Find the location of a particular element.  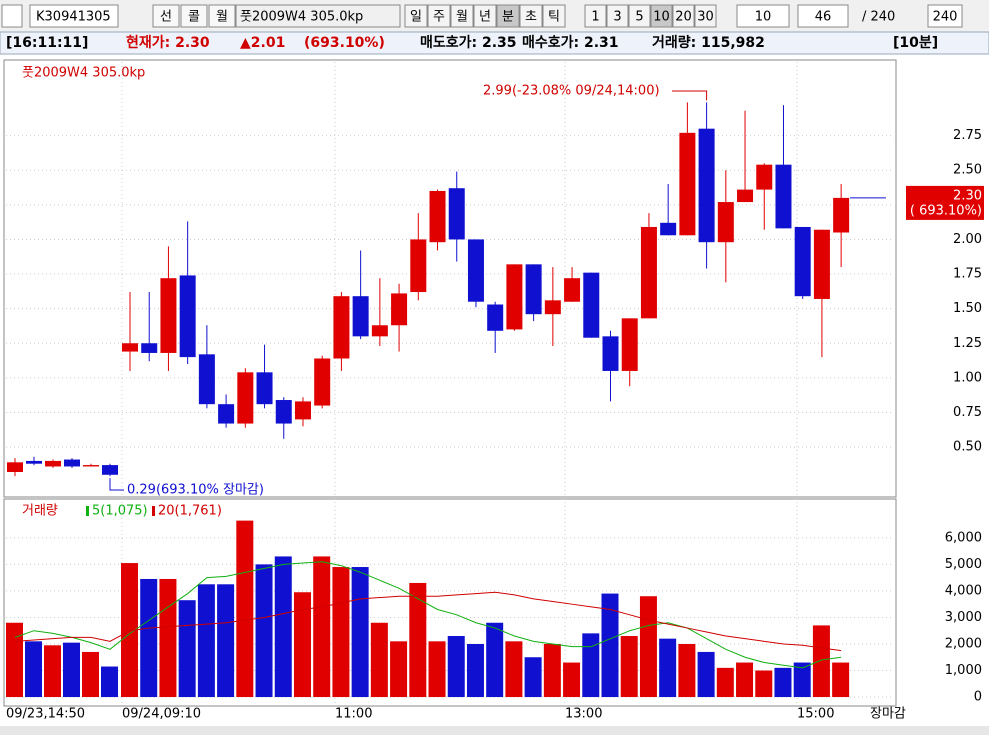

y-tick-label: 1.25 is located at coordinates (967, 343).